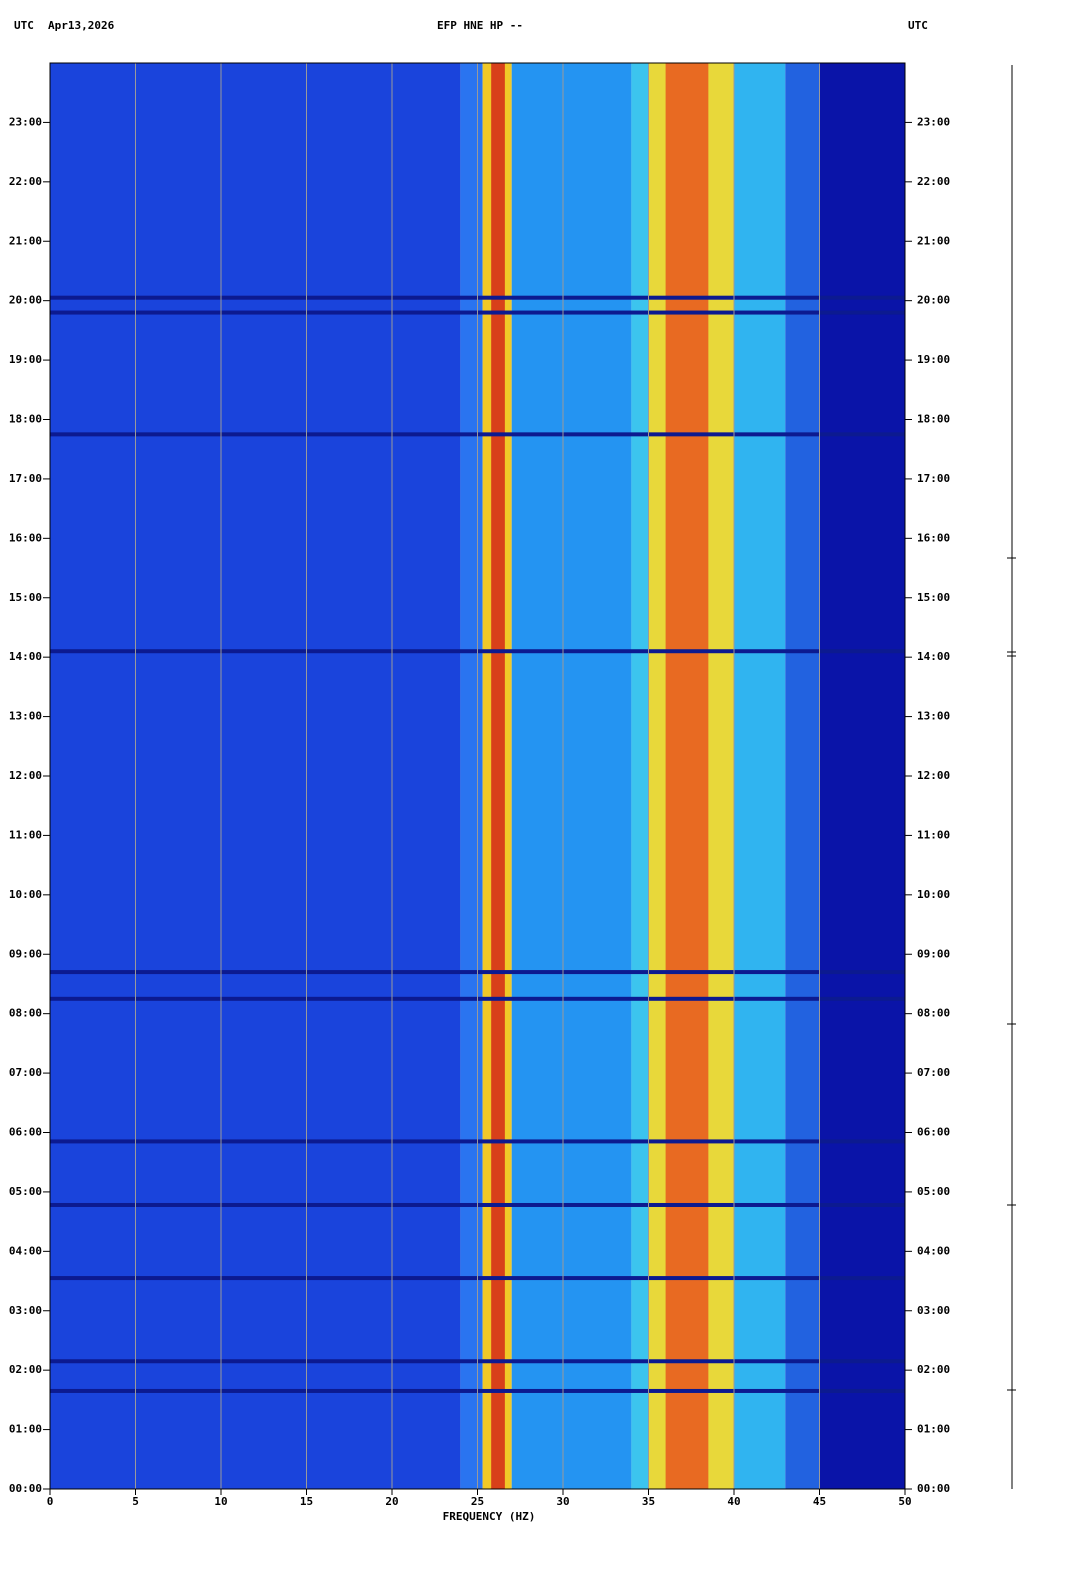 The width and height of the screenshot is (1066, 1584). What do you see at coordinates (562, 1501) in the screenshot?
I see `x-tick-label: 30` at bounding box center [562, 1501].